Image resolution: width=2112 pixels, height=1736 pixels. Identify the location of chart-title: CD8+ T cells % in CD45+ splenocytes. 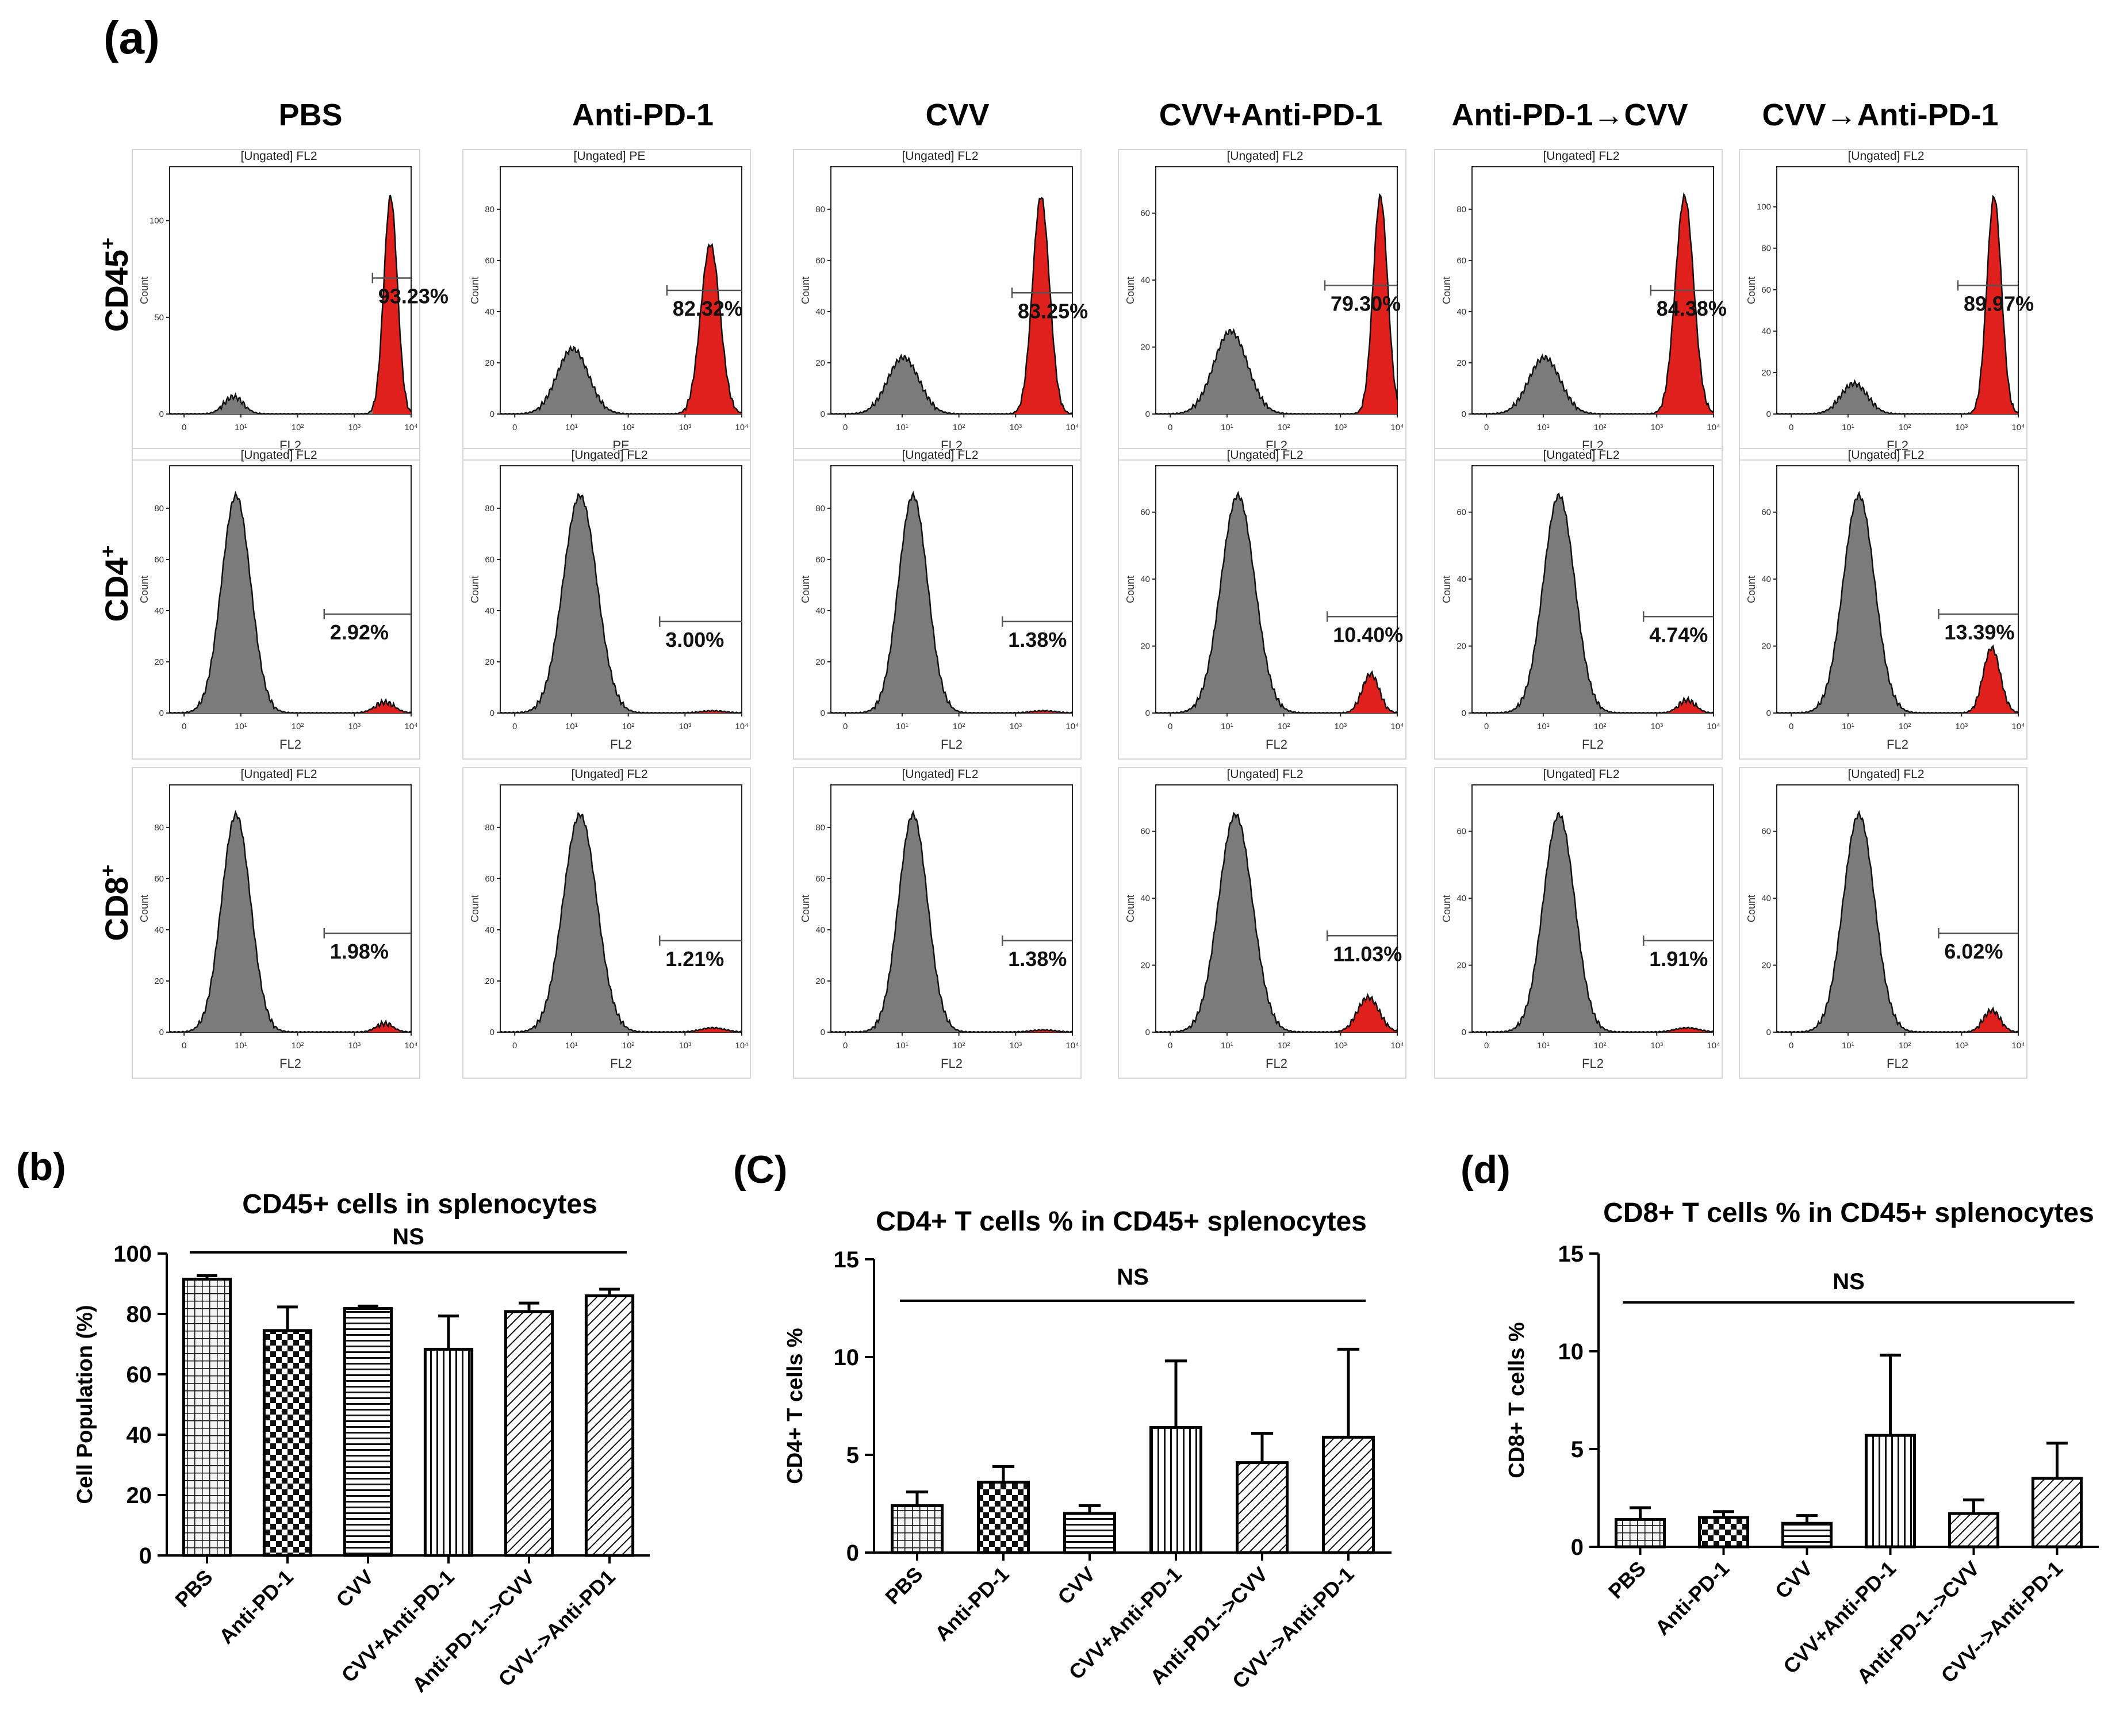
(1848, 1213).